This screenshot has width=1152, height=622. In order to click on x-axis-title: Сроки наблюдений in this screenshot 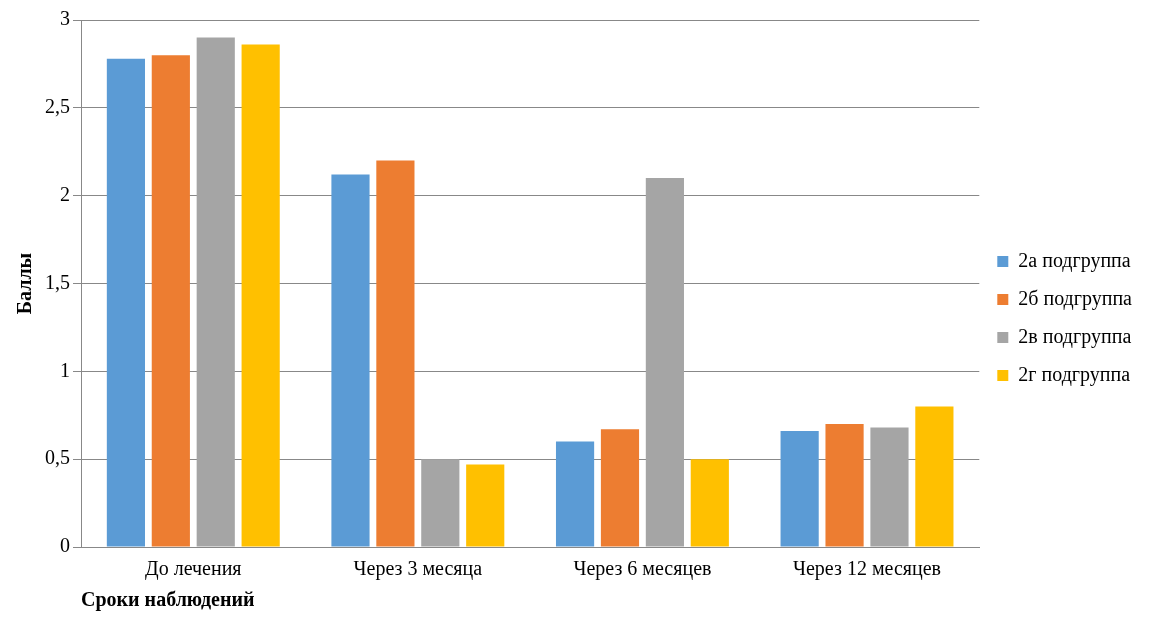, I will do `click(168, 600)`.